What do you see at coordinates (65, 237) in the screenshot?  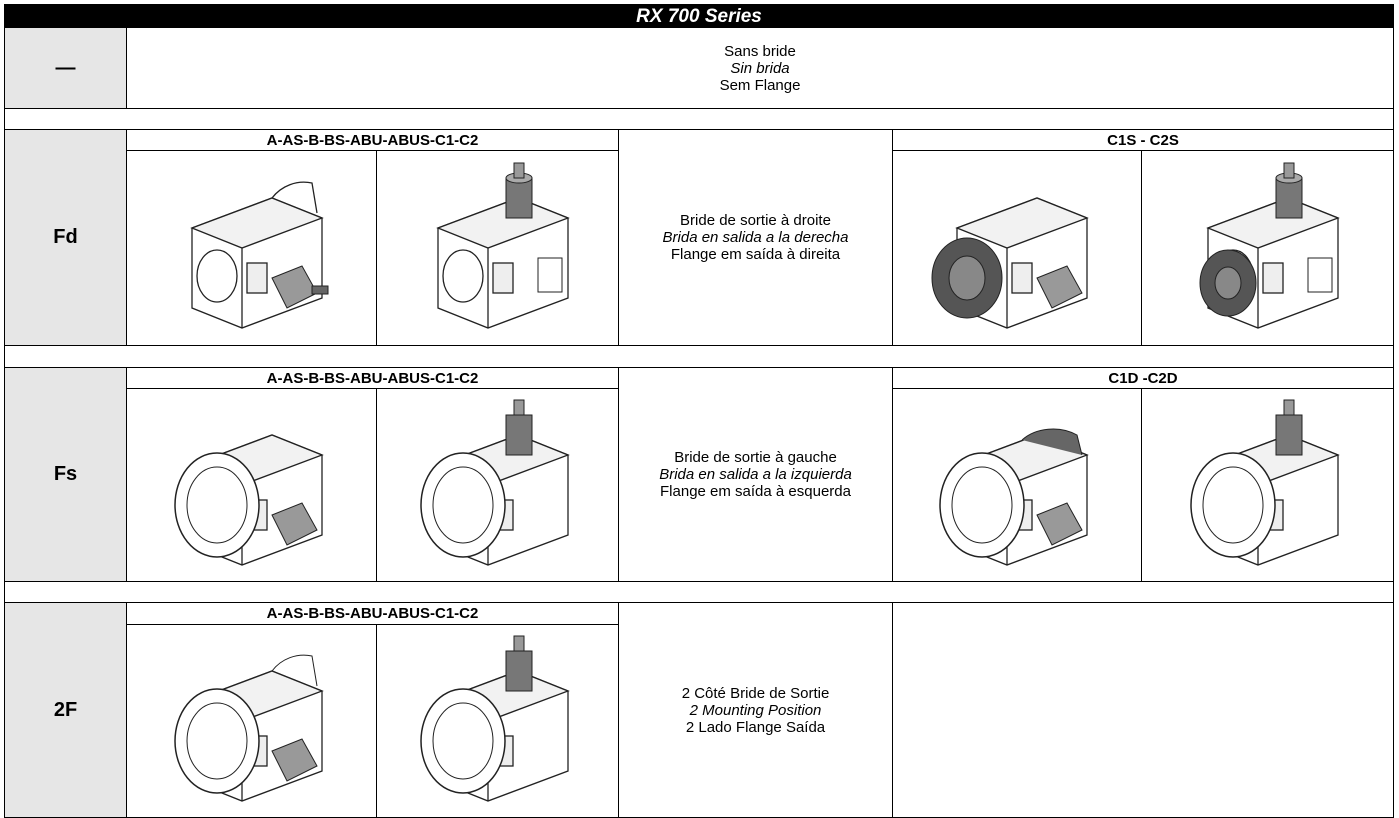 I see `code: Fd` at bounding box center [65, 237].